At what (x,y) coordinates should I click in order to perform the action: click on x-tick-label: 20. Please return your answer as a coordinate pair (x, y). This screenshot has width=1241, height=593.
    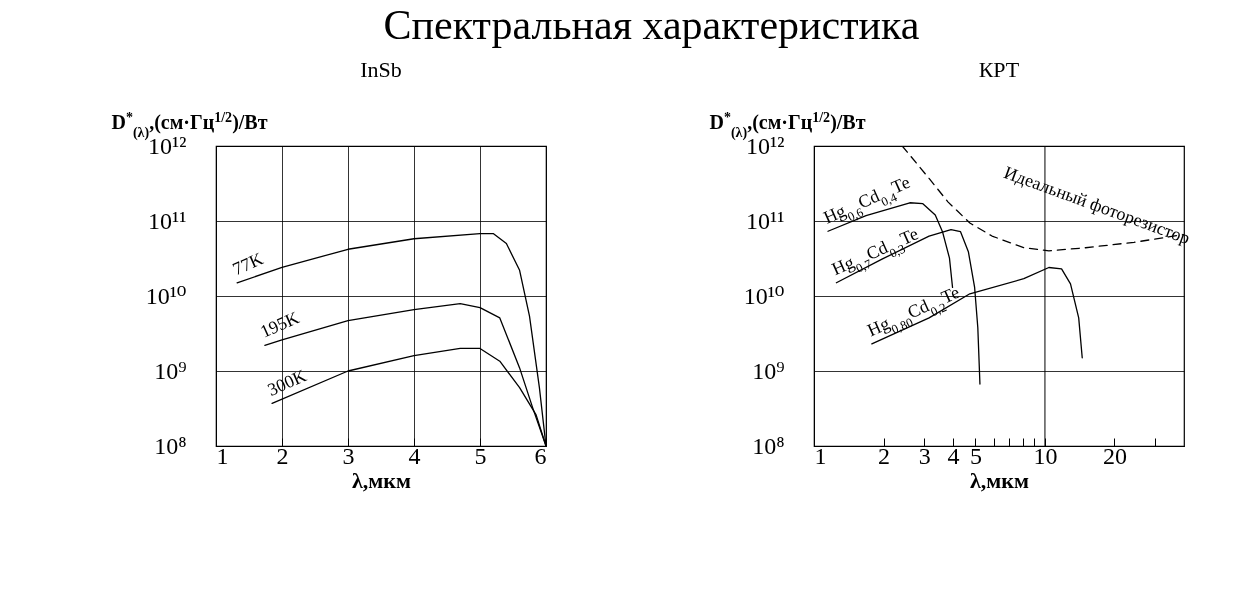
    Looking at the image, I should click on (1114, 455).